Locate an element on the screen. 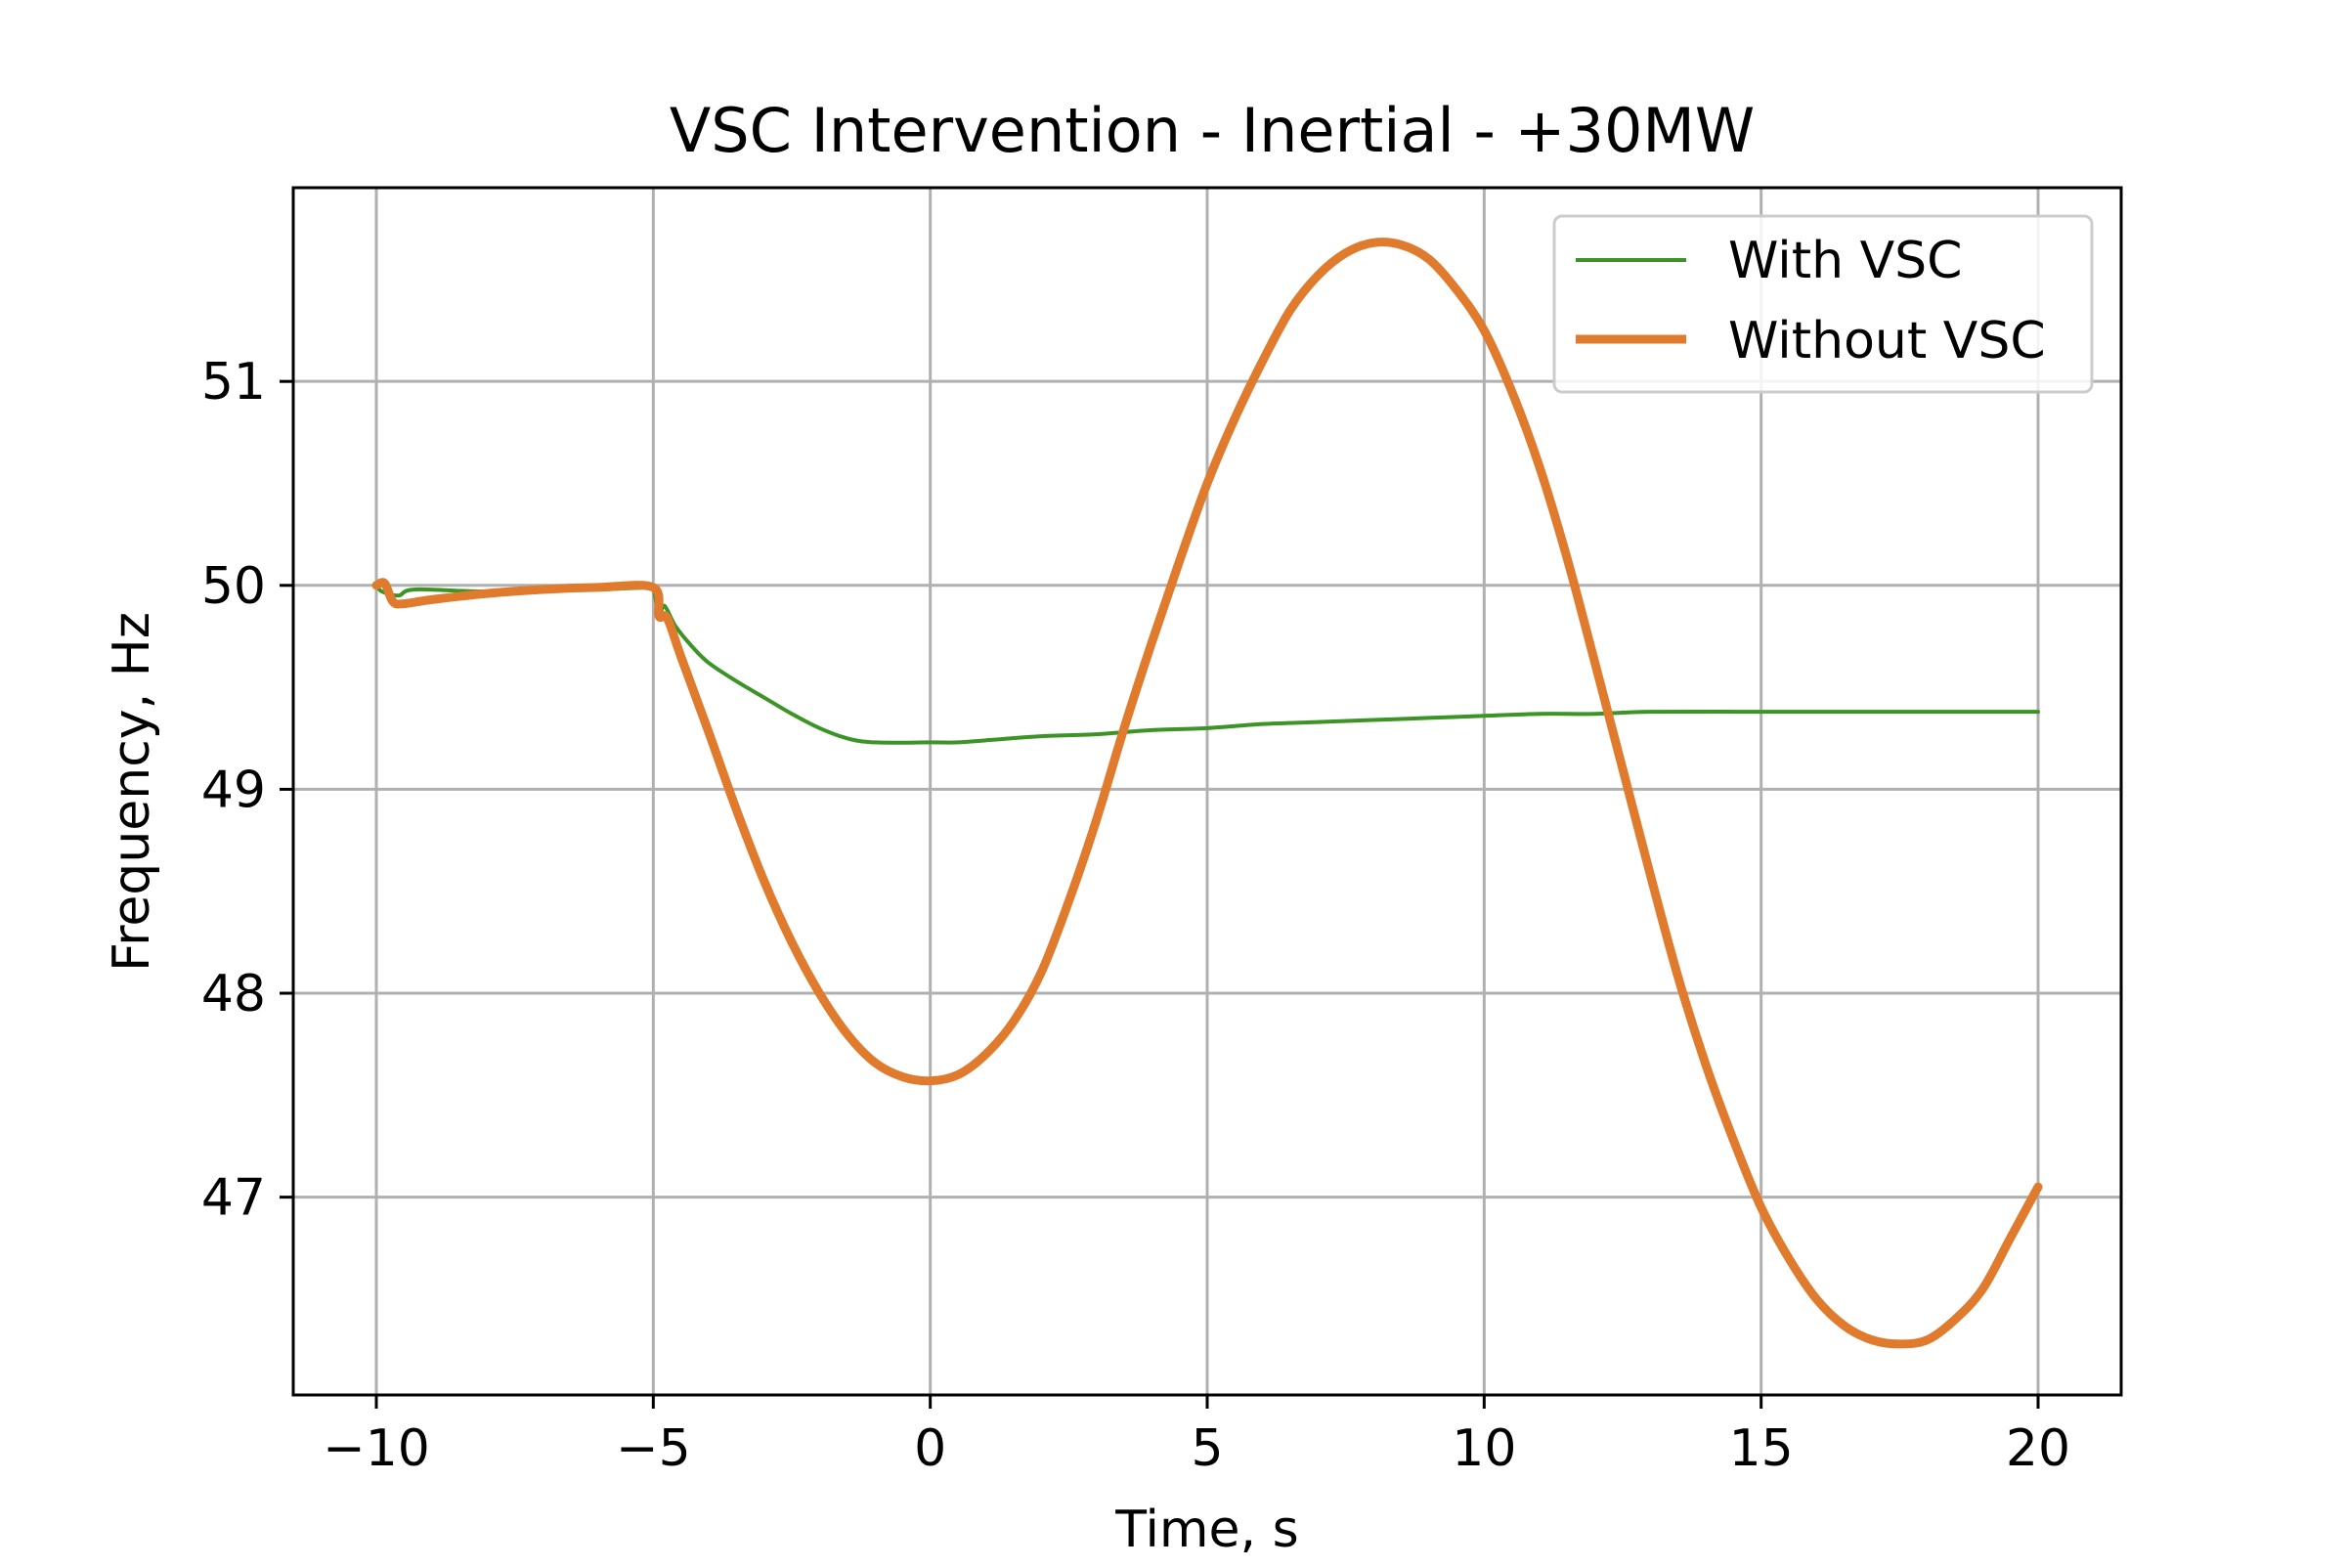 This screenshot has width=2346, height=1568. chart-title: VSC Intervention - Inertial - +30MW is located at coordinates (1212, 130).